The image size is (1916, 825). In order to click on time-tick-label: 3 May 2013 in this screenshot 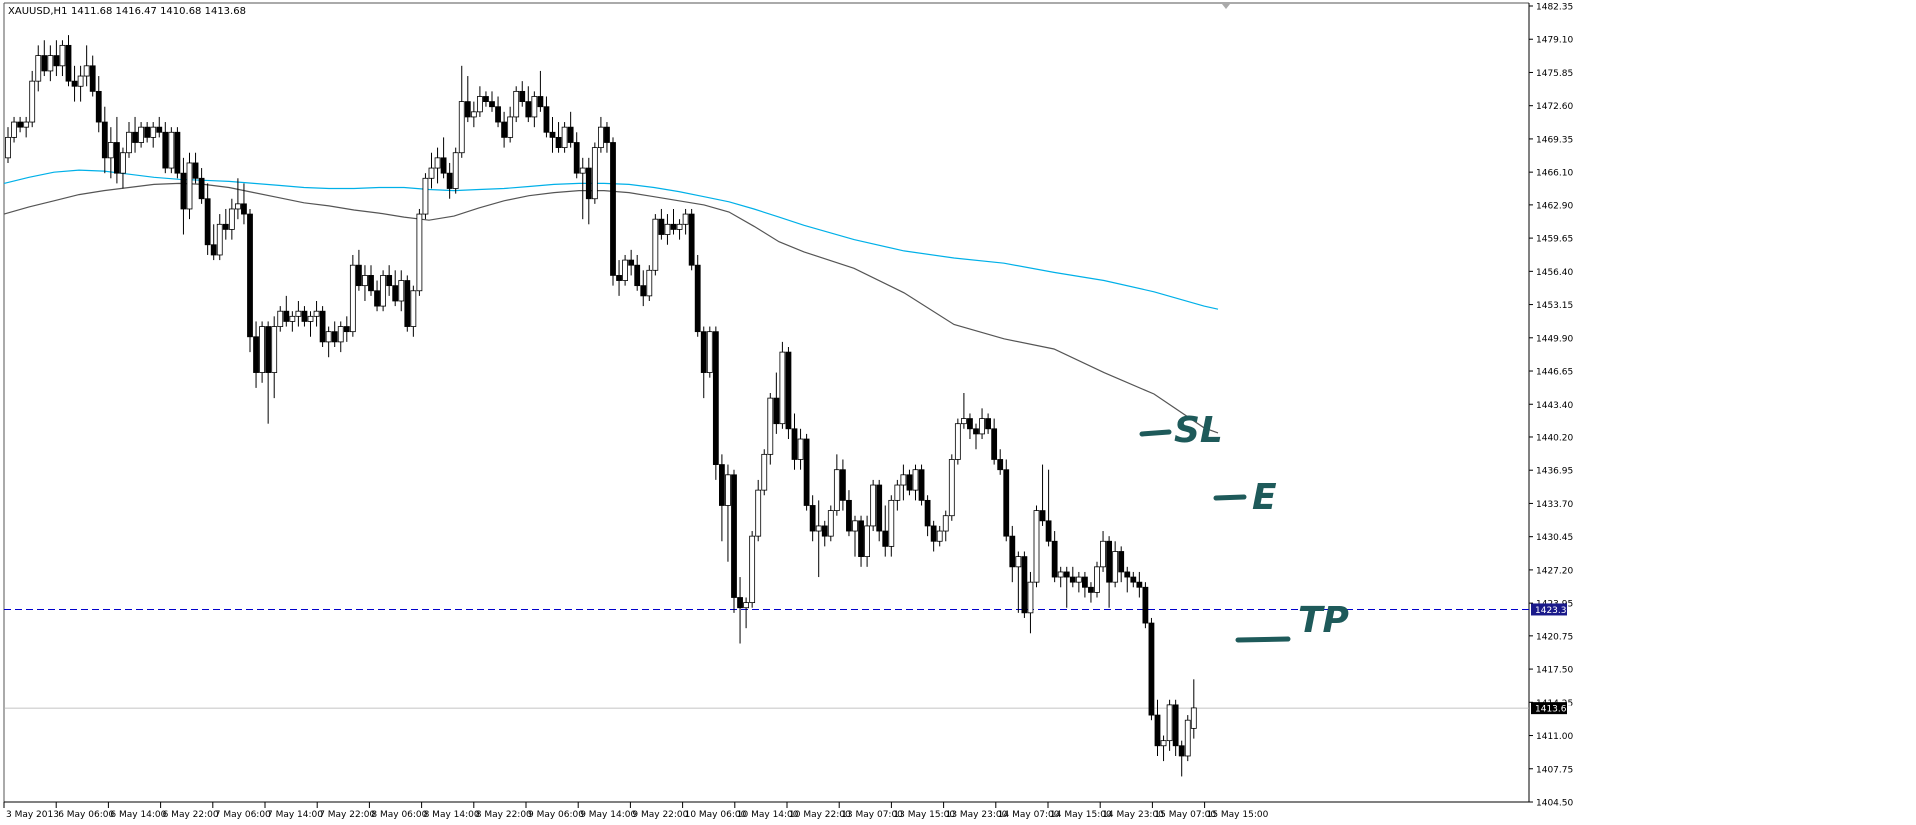, I will do `click(32, 815)`.